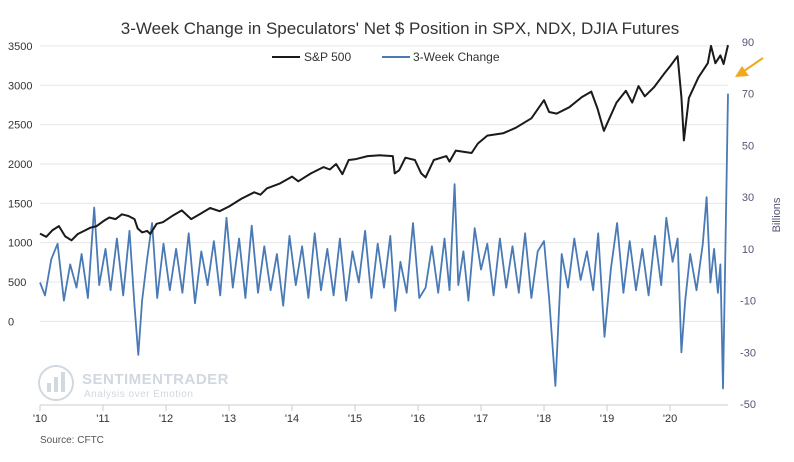 This screenshot has width=794, height=462. What do you see at coordinates (166, 419) in the screenshot?
I see `x-tick-label: '12` at bounding box center [166, 419].